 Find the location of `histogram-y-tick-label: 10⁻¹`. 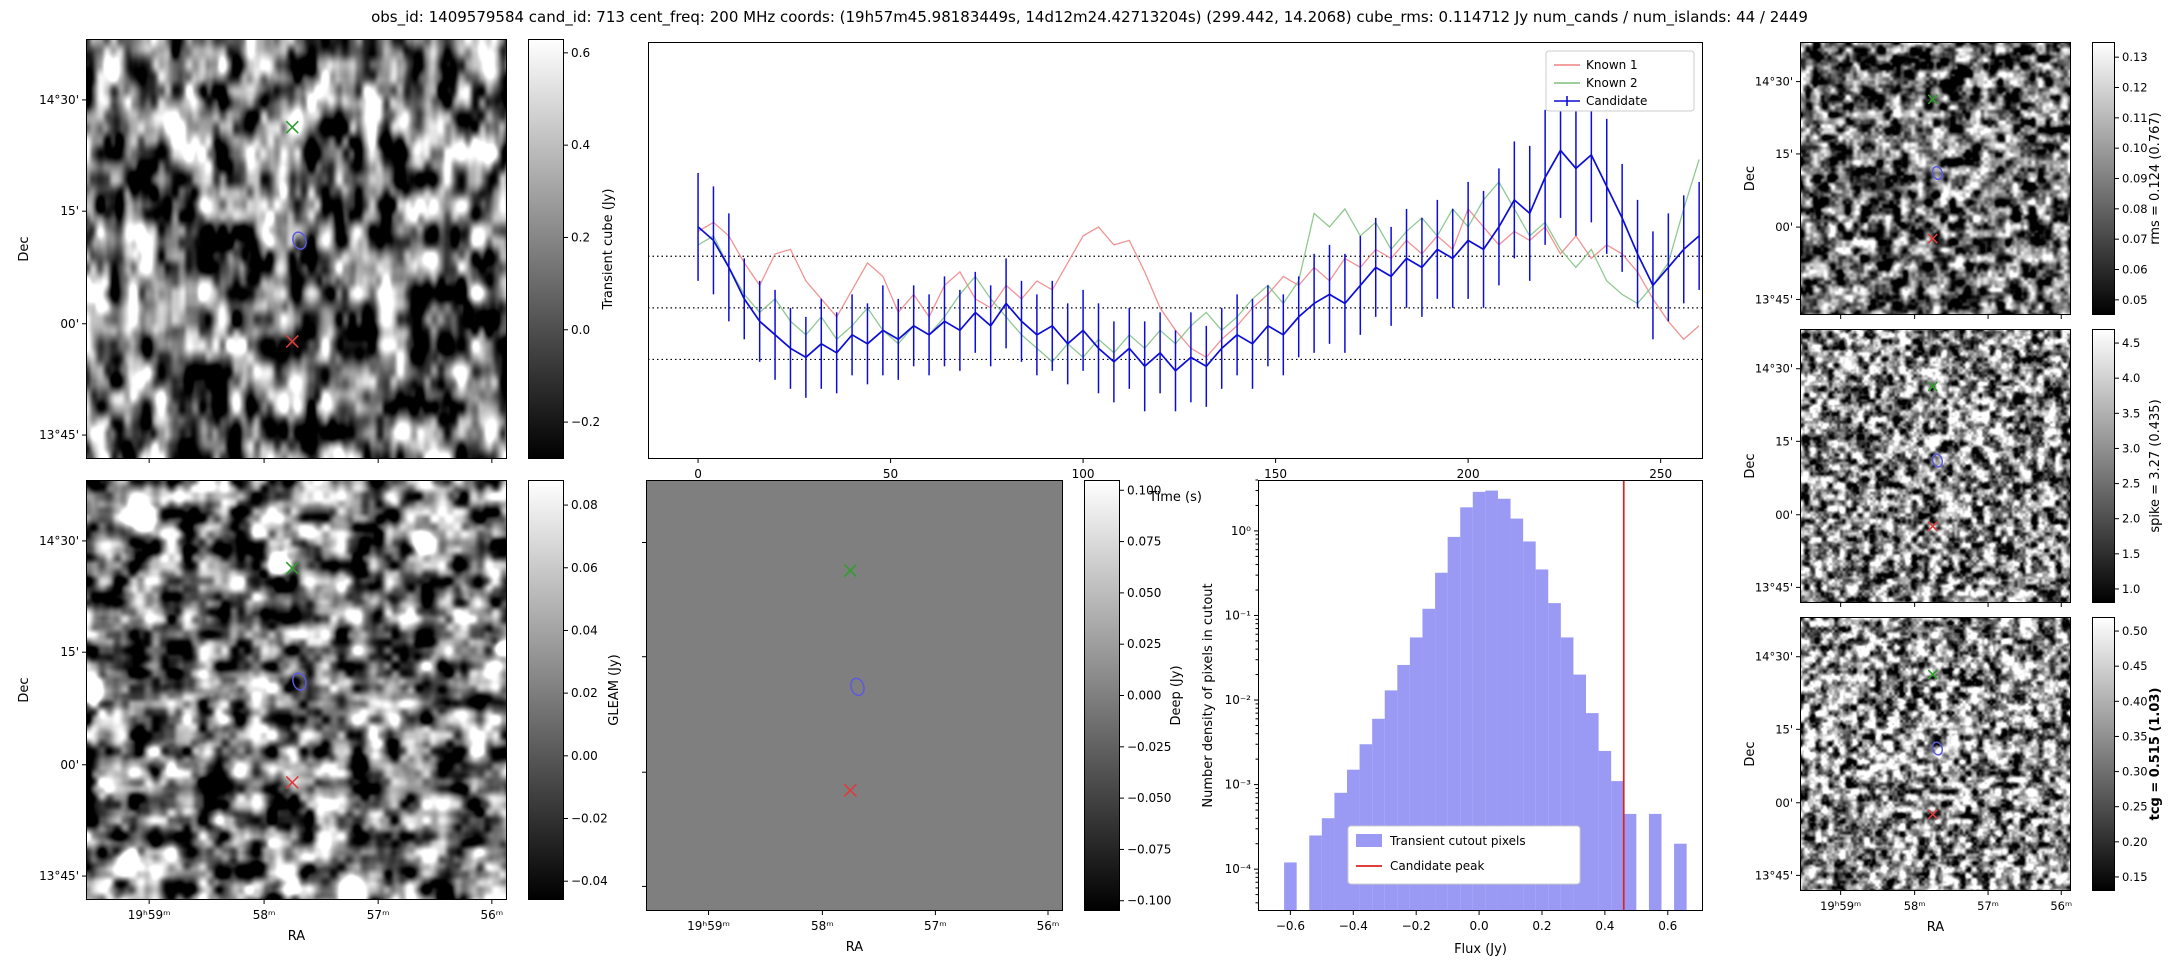

histogram-y-tick-label: 10⁻¹ is located at coordinates (1238, 615).